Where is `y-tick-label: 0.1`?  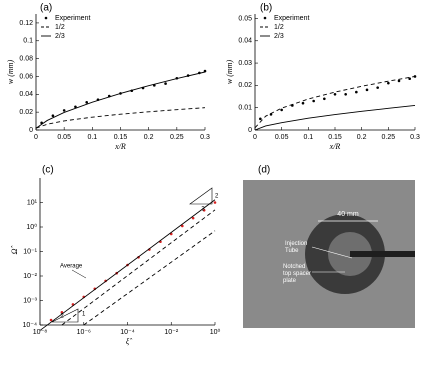
y-tick-label: 0.1 is located at coordinates (28, 41).